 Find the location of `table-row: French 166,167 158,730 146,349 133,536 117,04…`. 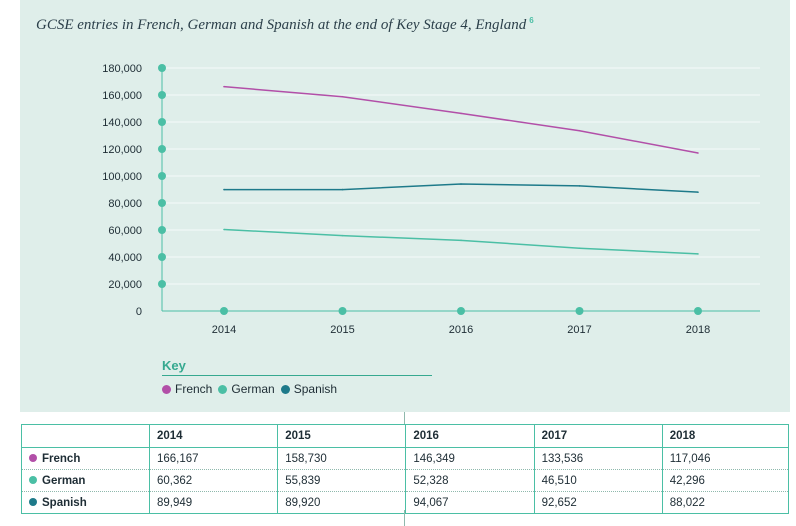

table-row: French 166,167 158,730 146,349 133,536 117,04… is located at coordinates (405, 458).